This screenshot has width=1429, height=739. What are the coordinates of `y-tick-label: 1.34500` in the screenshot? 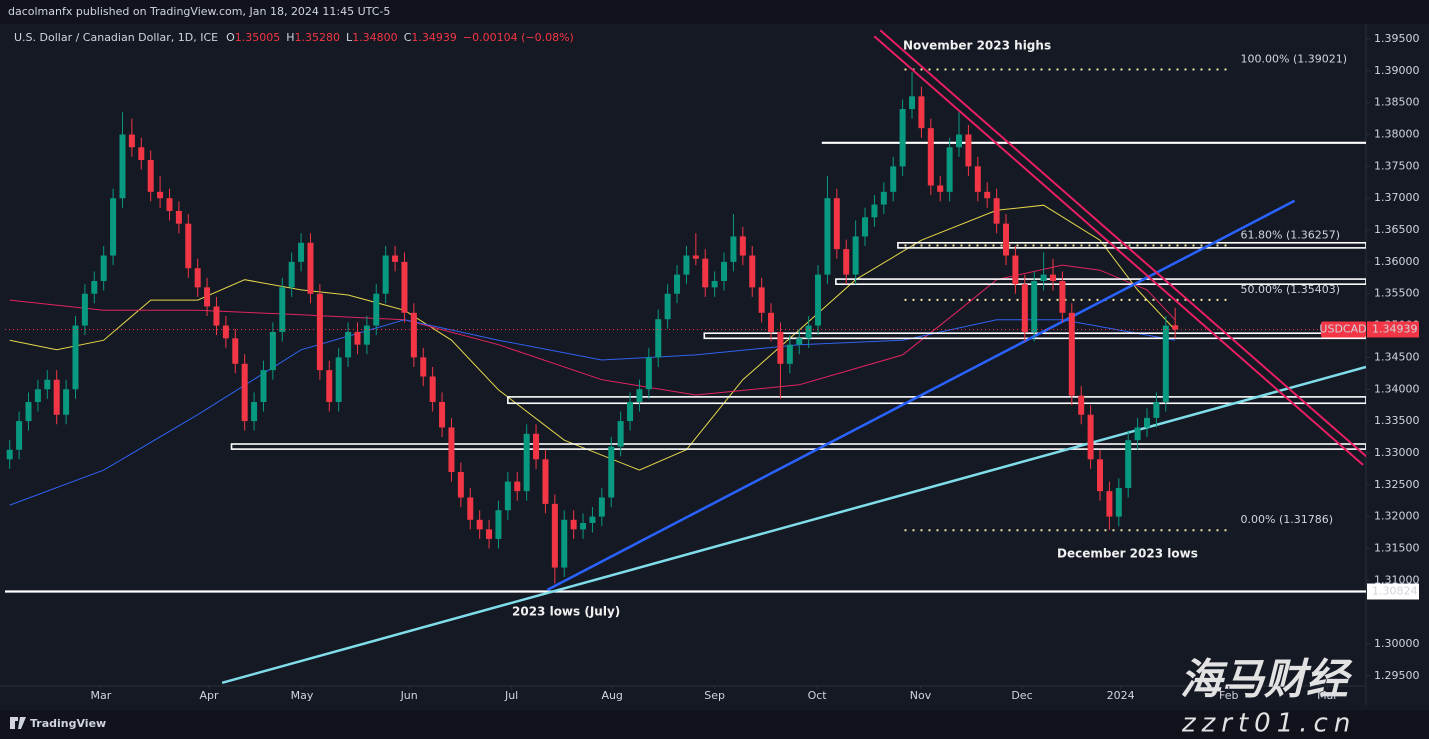 It's located at (1397, 356).